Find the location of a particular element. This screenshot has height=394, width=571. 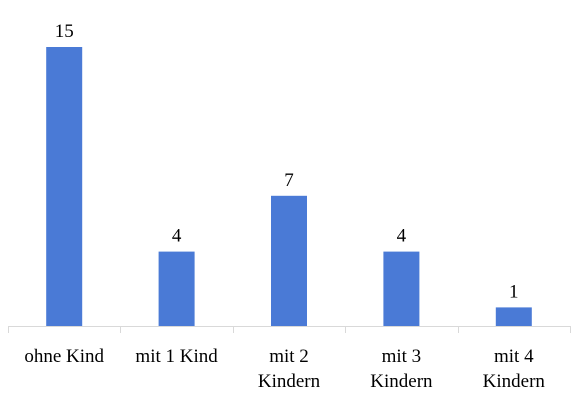

category-label: mit 1 Kind is located at coordinates (176, 356).